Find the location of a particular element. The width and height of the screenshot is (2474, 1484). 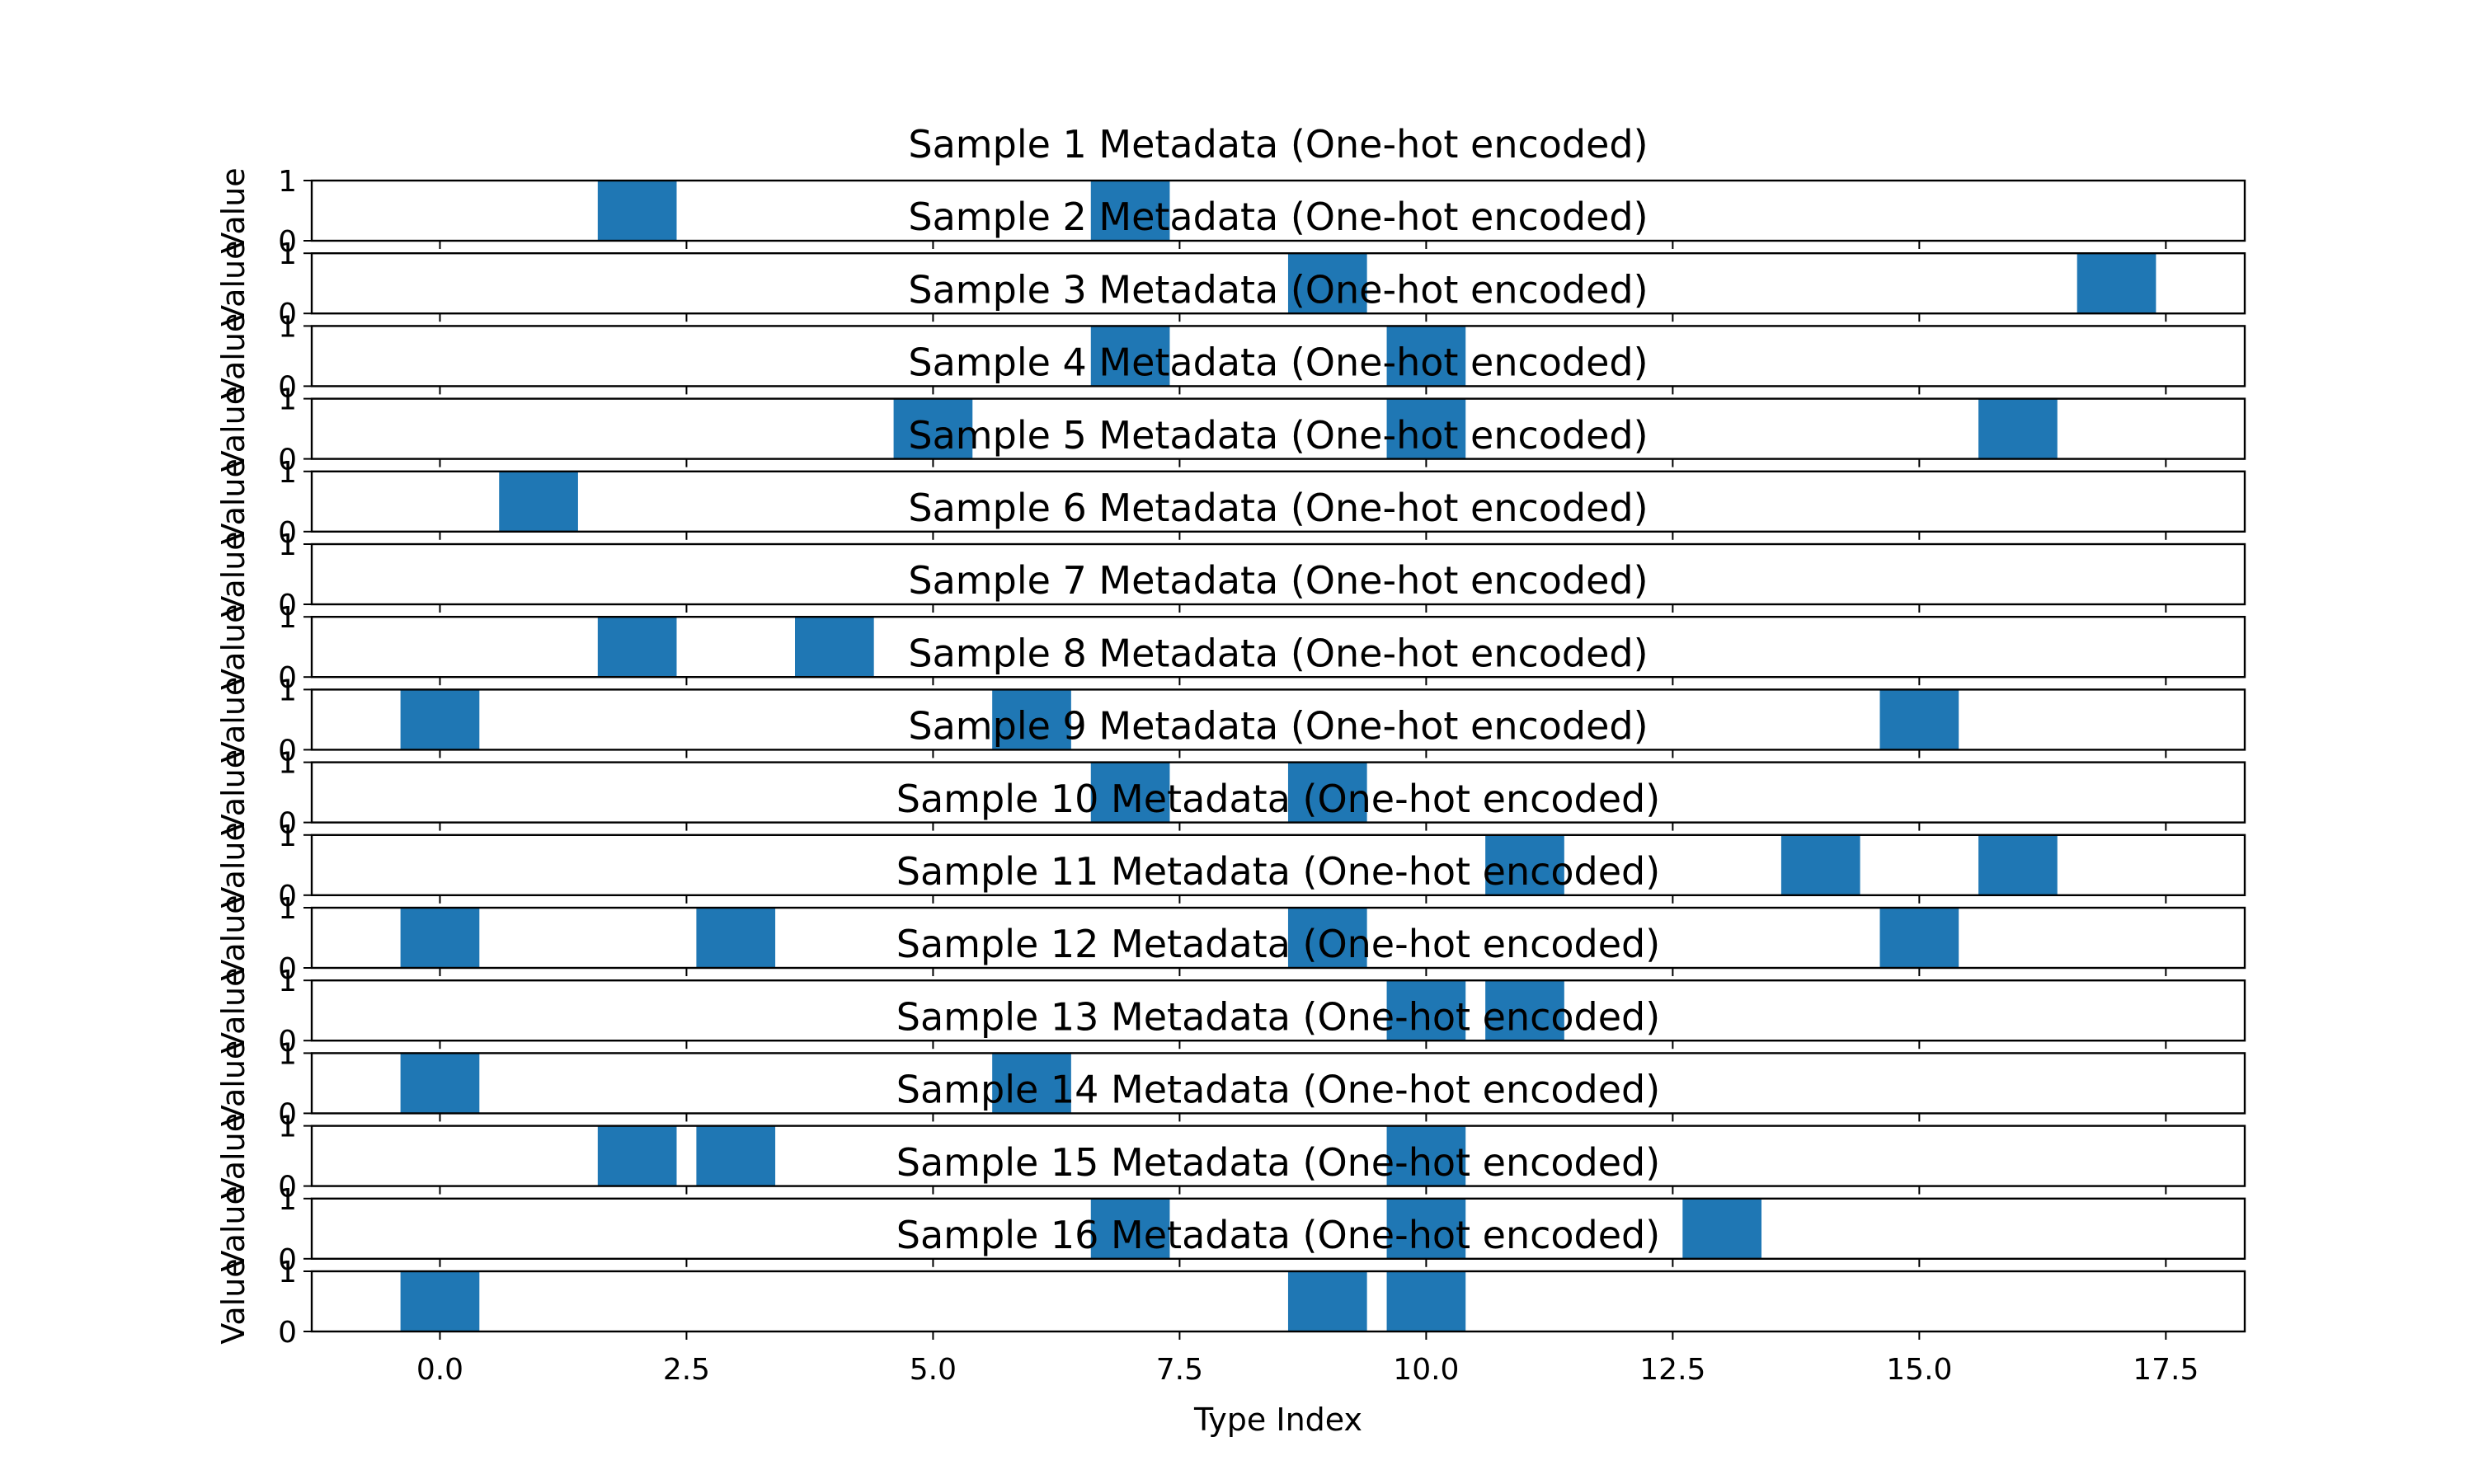

subplot-title: Sample 8 Metadata (One-hot encoded) is located at coordinates (1278, 653).